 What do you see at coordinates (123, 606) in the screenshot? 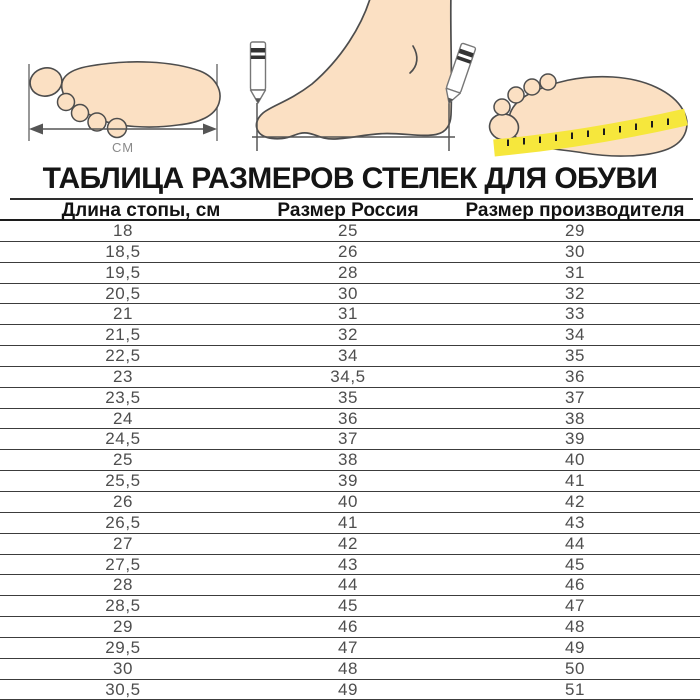
I see `table-cell: 28,5` at bounding box center [123, 606].